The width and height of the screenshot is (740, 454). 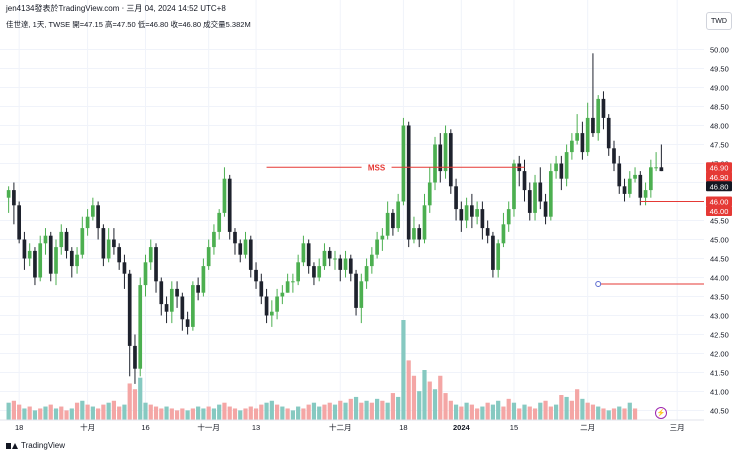 I want to click on price-label-text: 46.90, so click(x=719, y=177).